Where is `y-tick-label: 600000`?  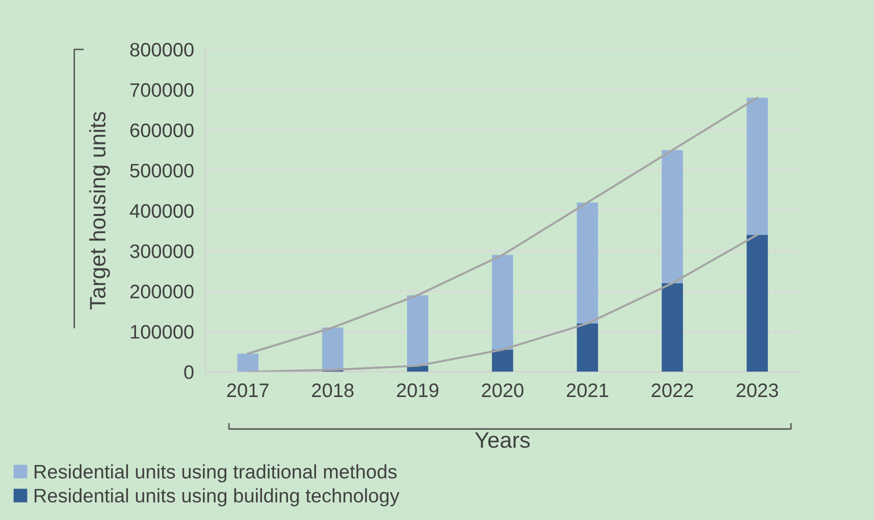
y-tick-label: 600000 is located at coordinates (162, 130).